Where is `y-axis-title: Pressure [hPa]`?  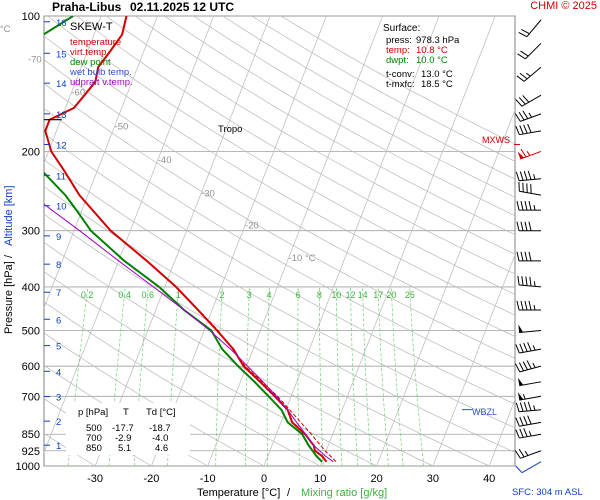
y-axis-title: Pressure [hPa] is located at coordinates (9, 297).